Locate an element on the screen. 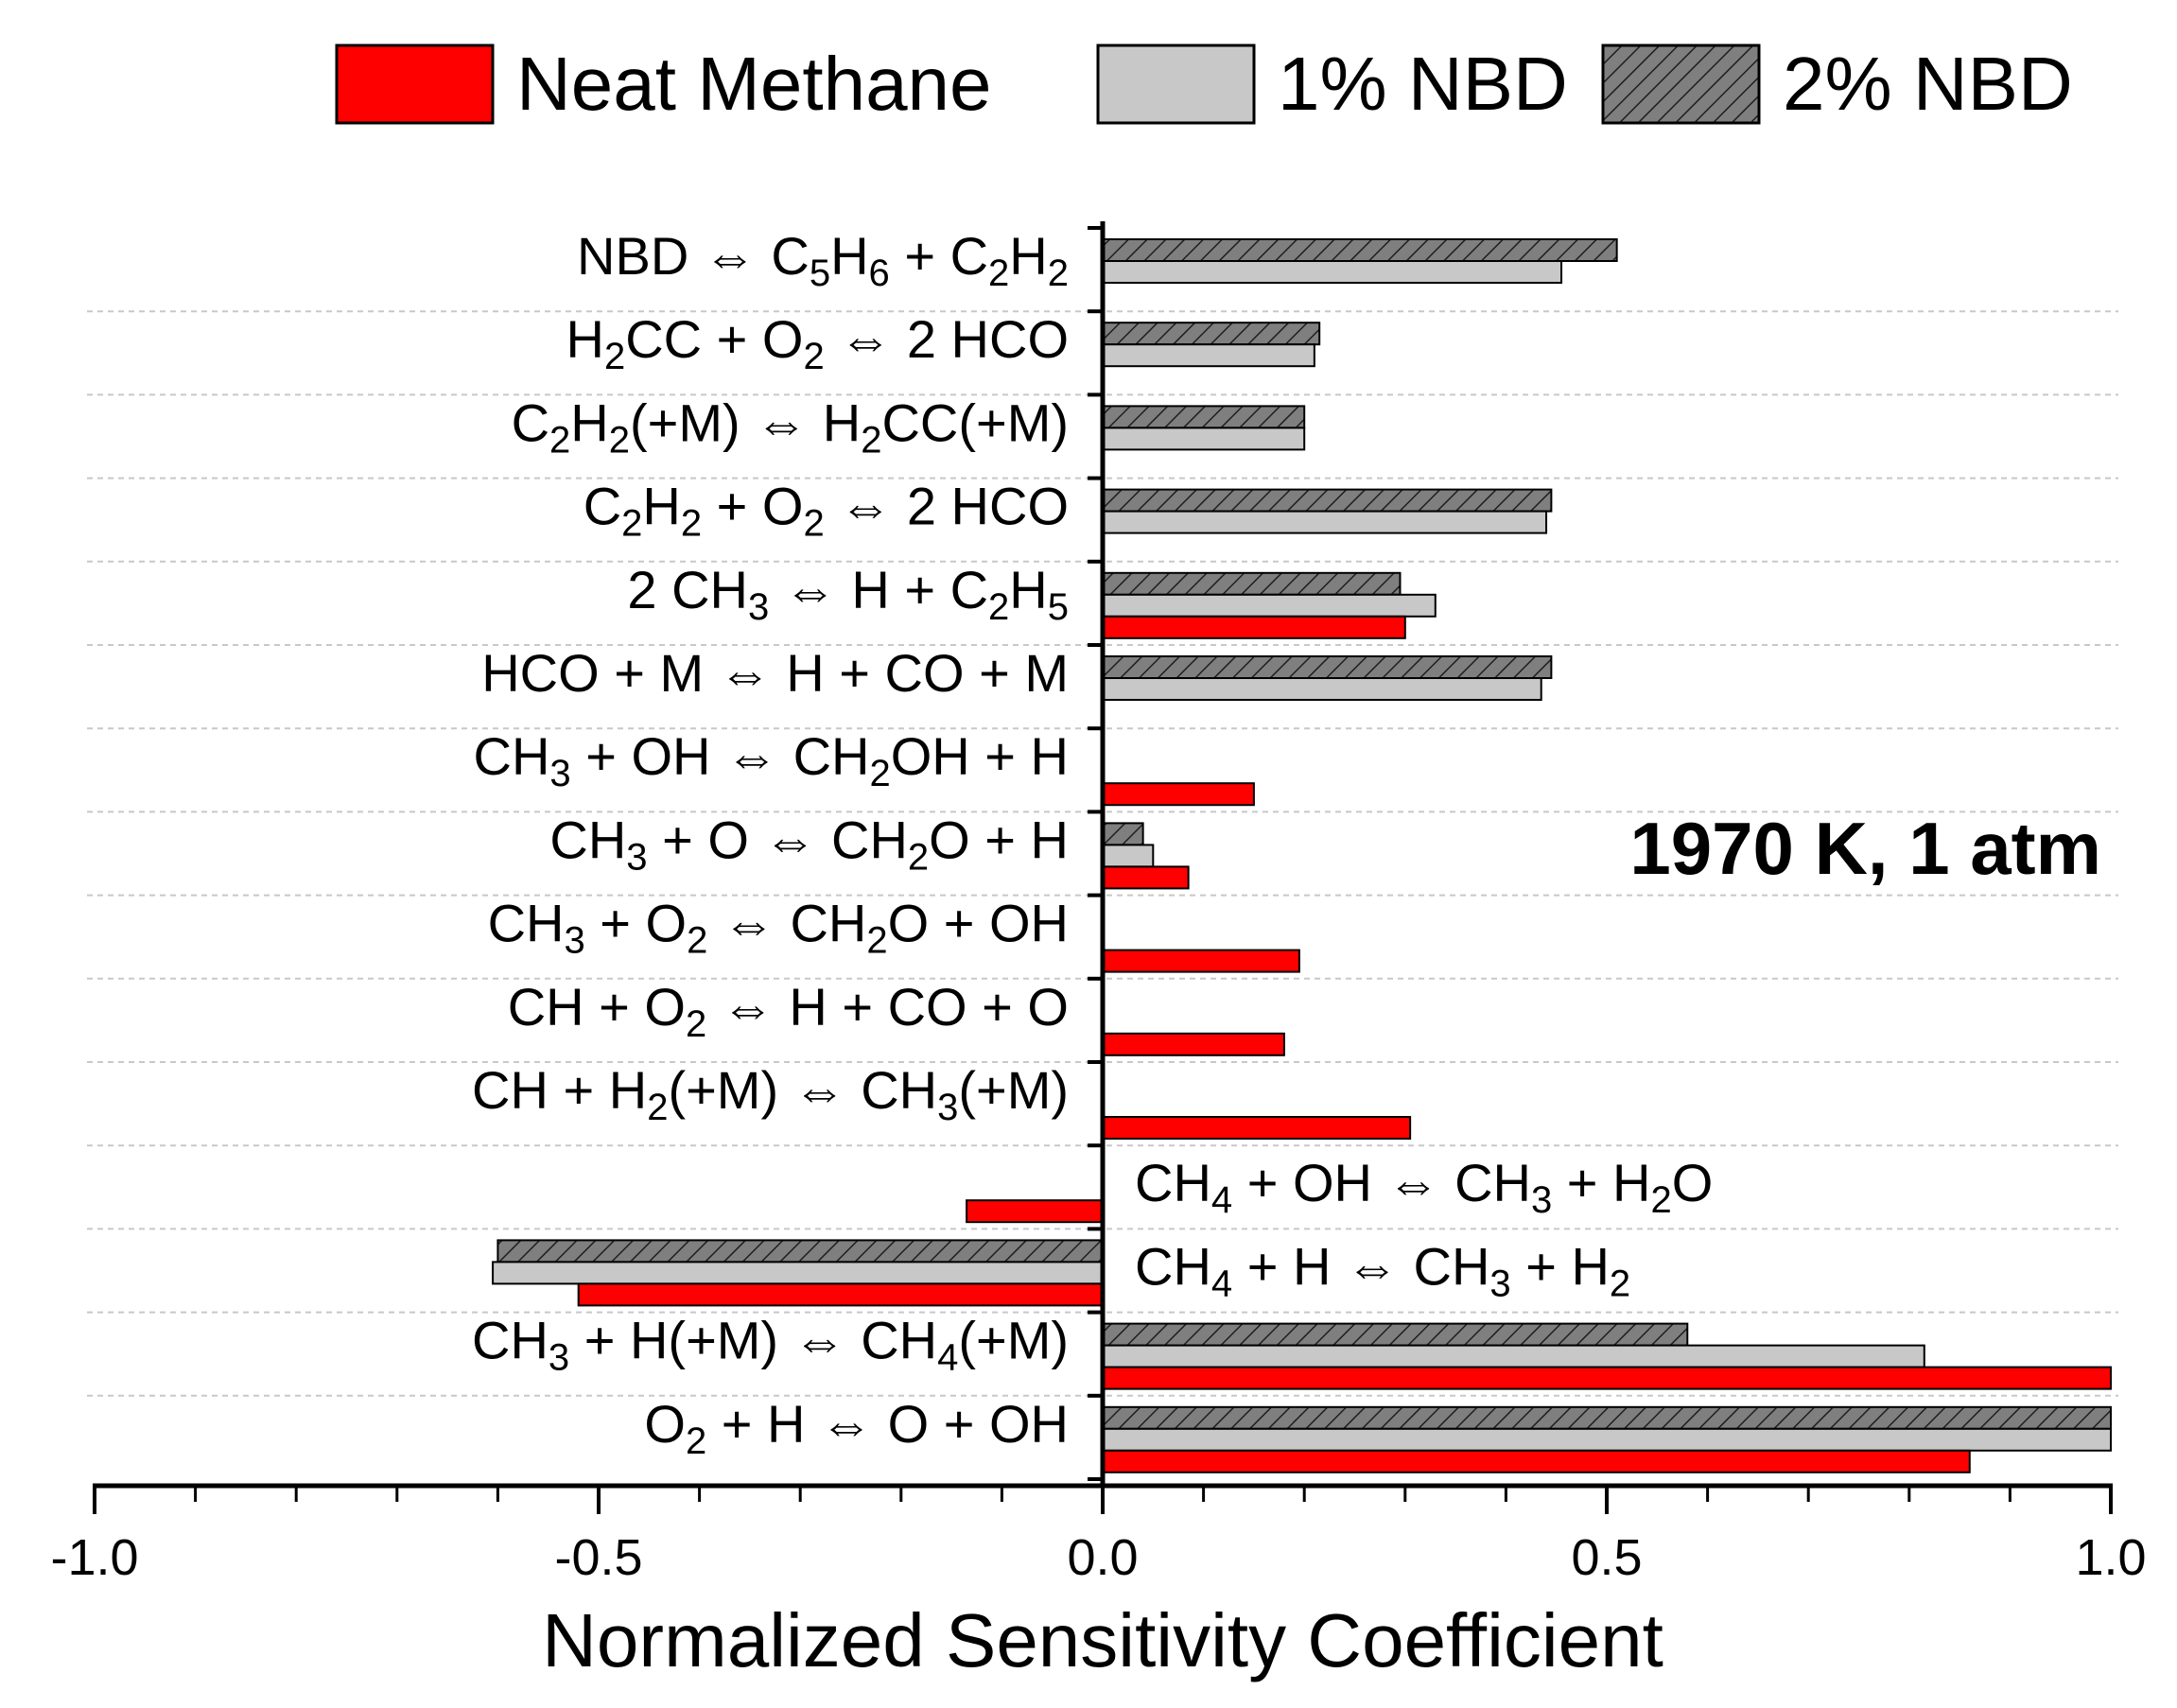 The width and height of the screenshot is (2177, 1708). subscript: 5 is located at coordinates (820, 273).